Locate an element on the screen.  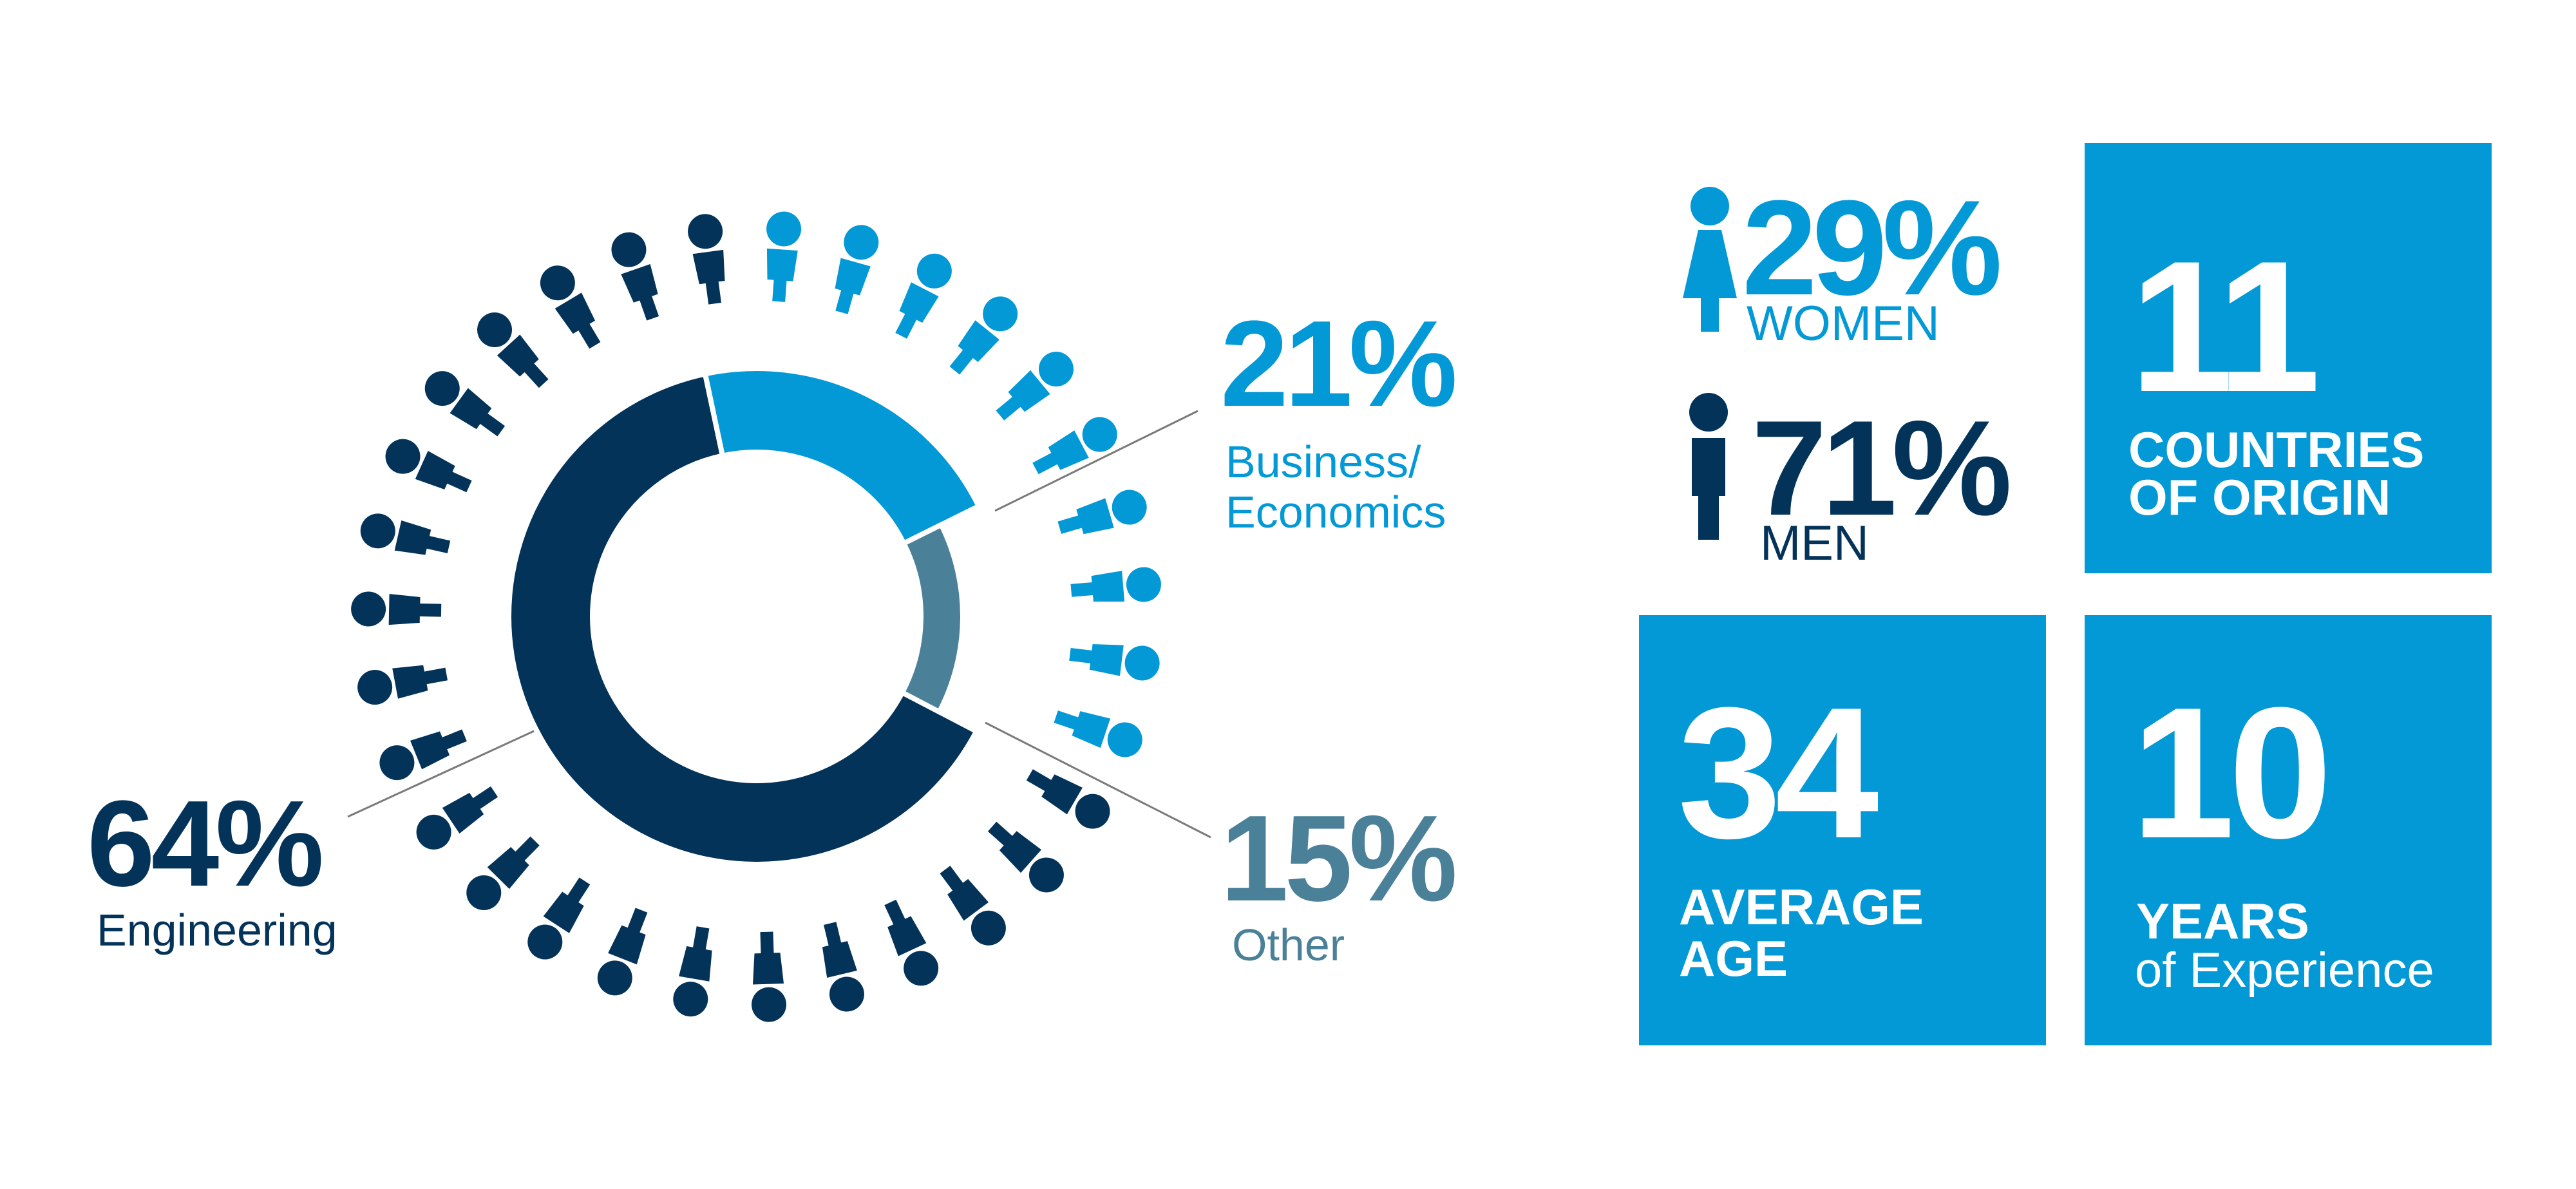
countries-box: 11 COUNTRIES OF ORIGIN is located at coordinates (2289, 358).